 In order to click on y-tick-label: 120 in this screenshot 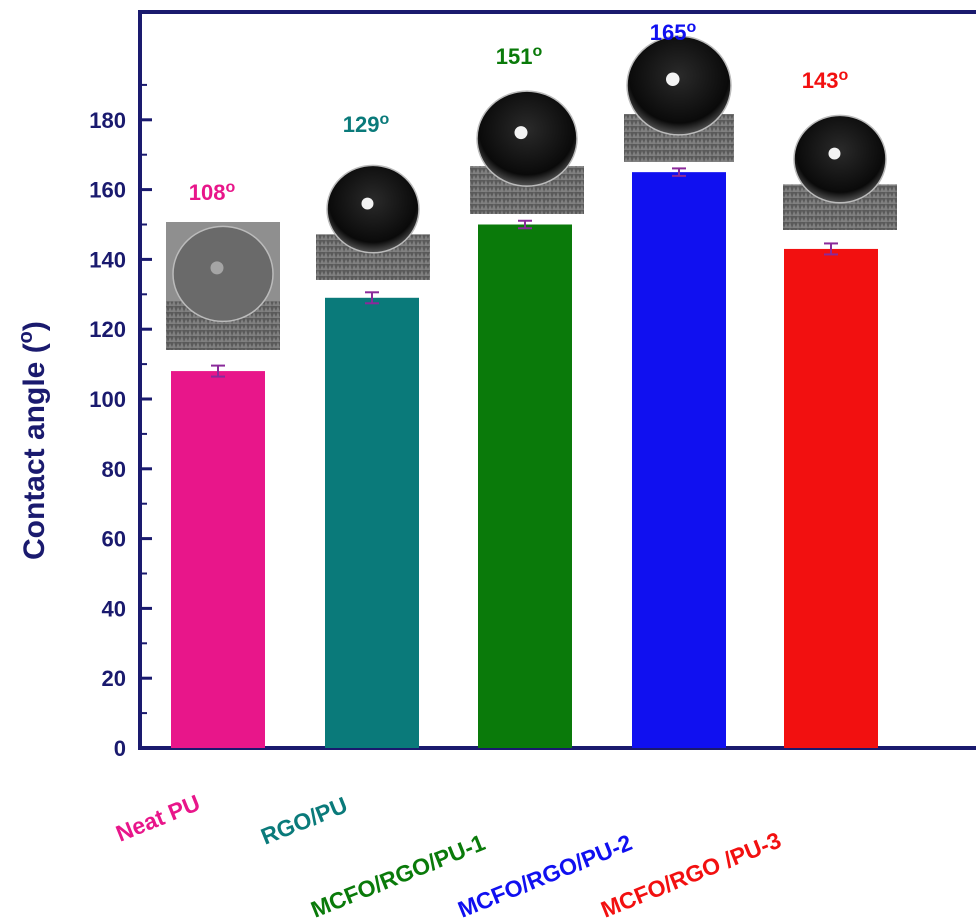, I will do `click(107, 329)`.